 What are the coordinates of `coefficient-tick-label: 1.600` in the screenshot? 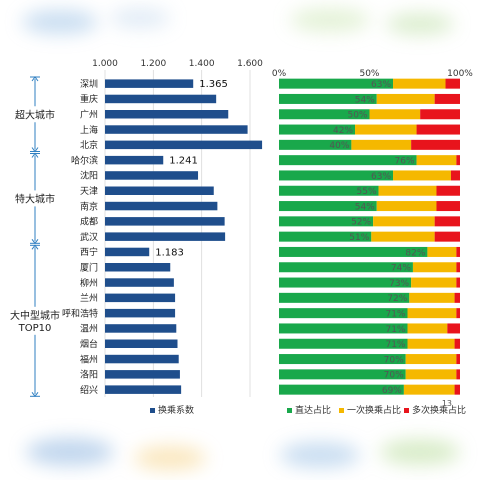 It's located at (250, 64).